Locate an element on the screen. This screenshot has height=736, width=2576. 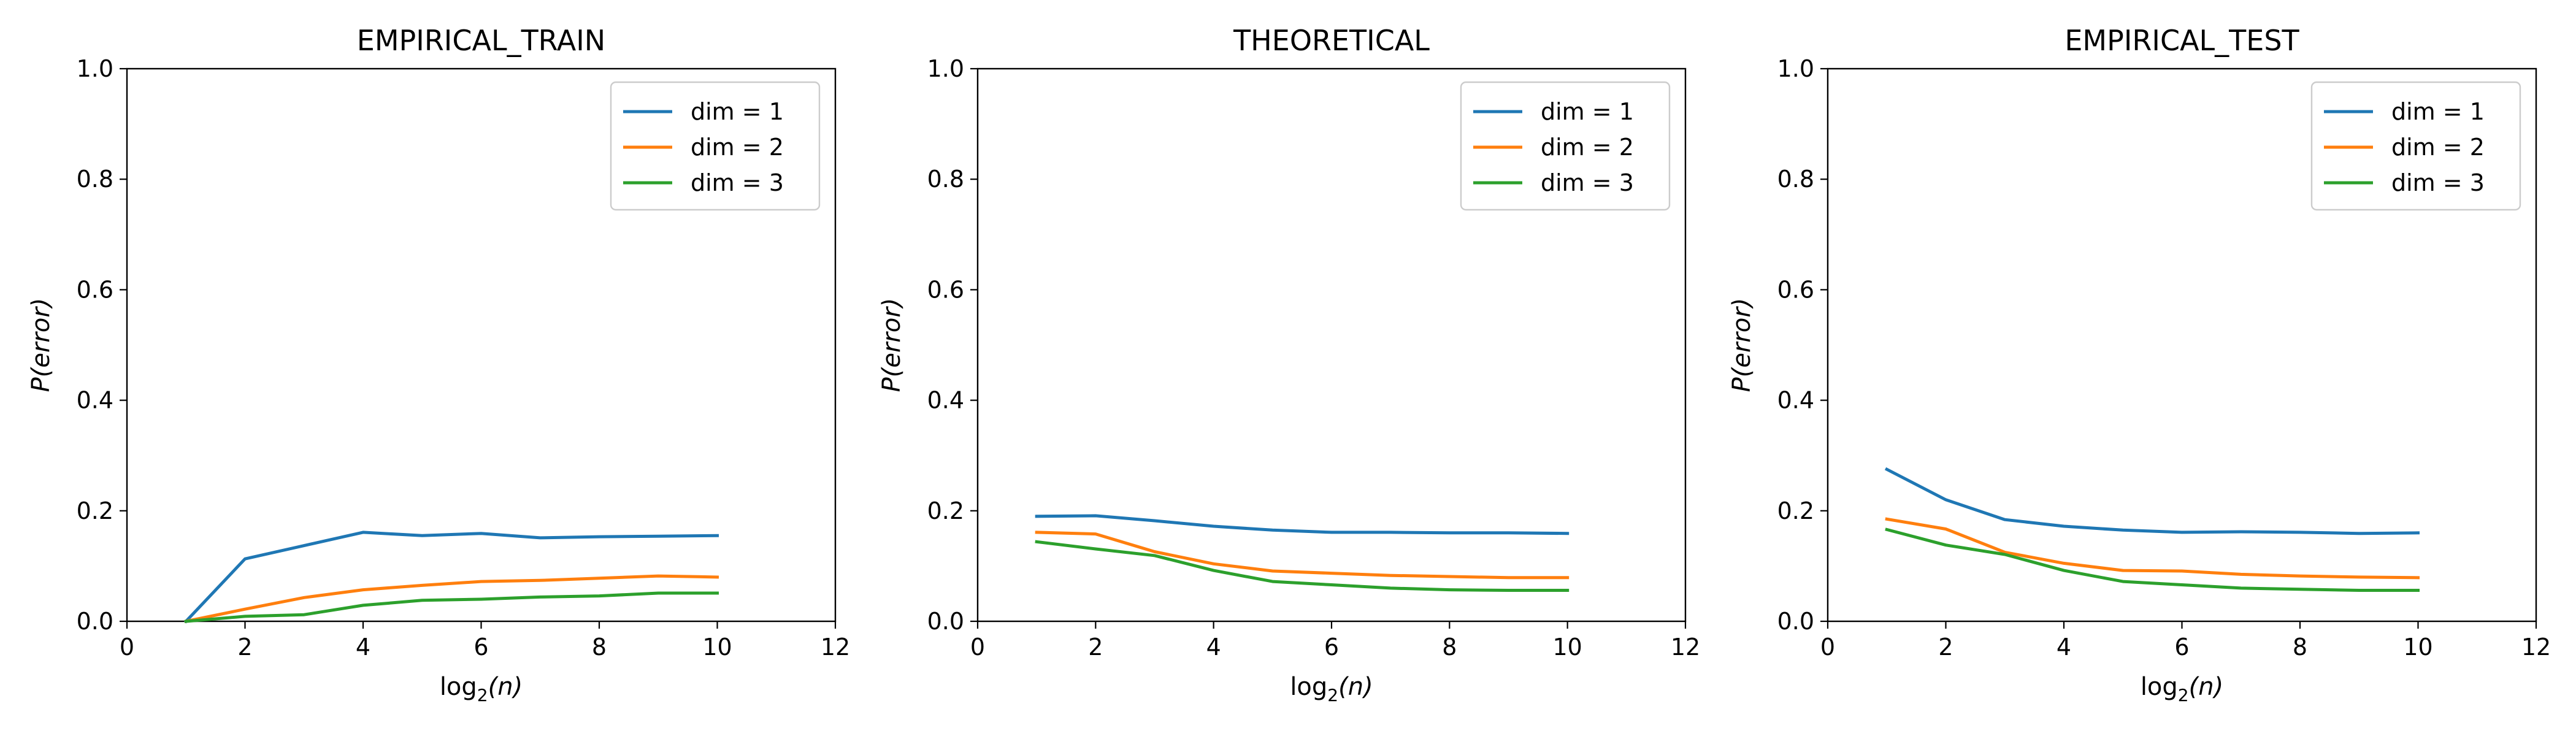
chart-title: EMPIRICAL_TEST is located at coordinates (2181, 40).